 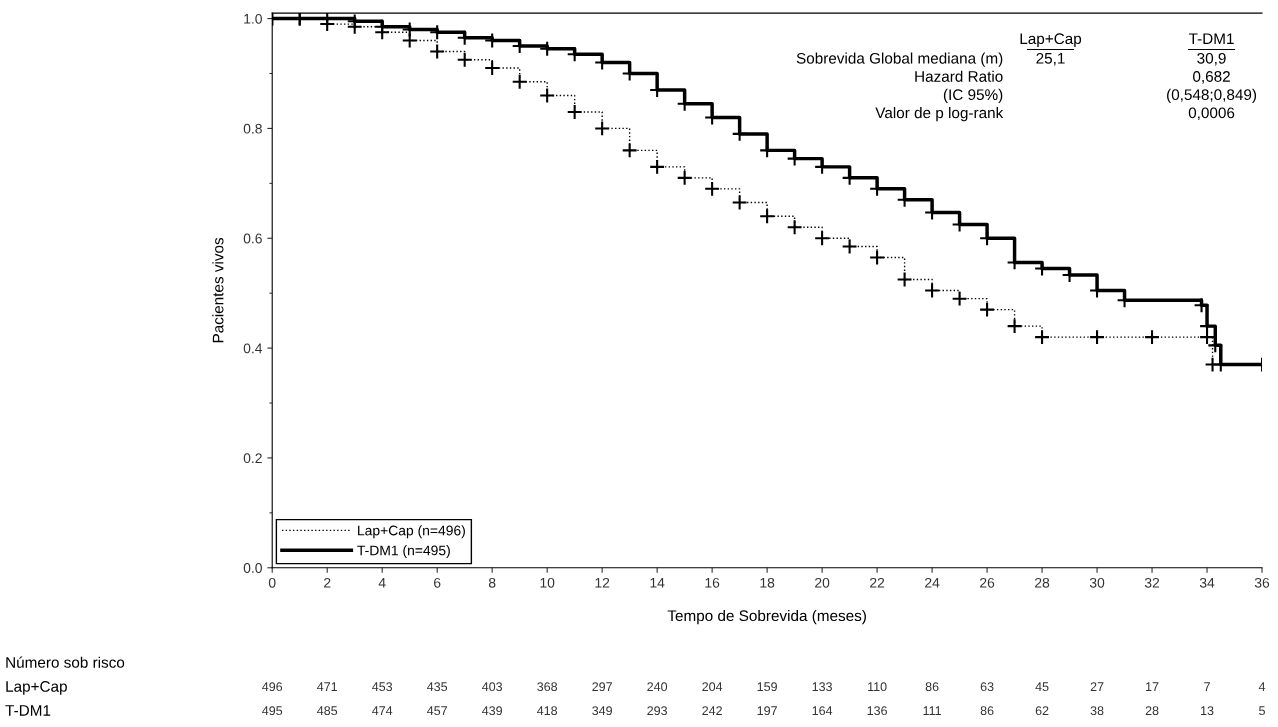 I want to click on text: T-DM1, so click(x=28, y=710).